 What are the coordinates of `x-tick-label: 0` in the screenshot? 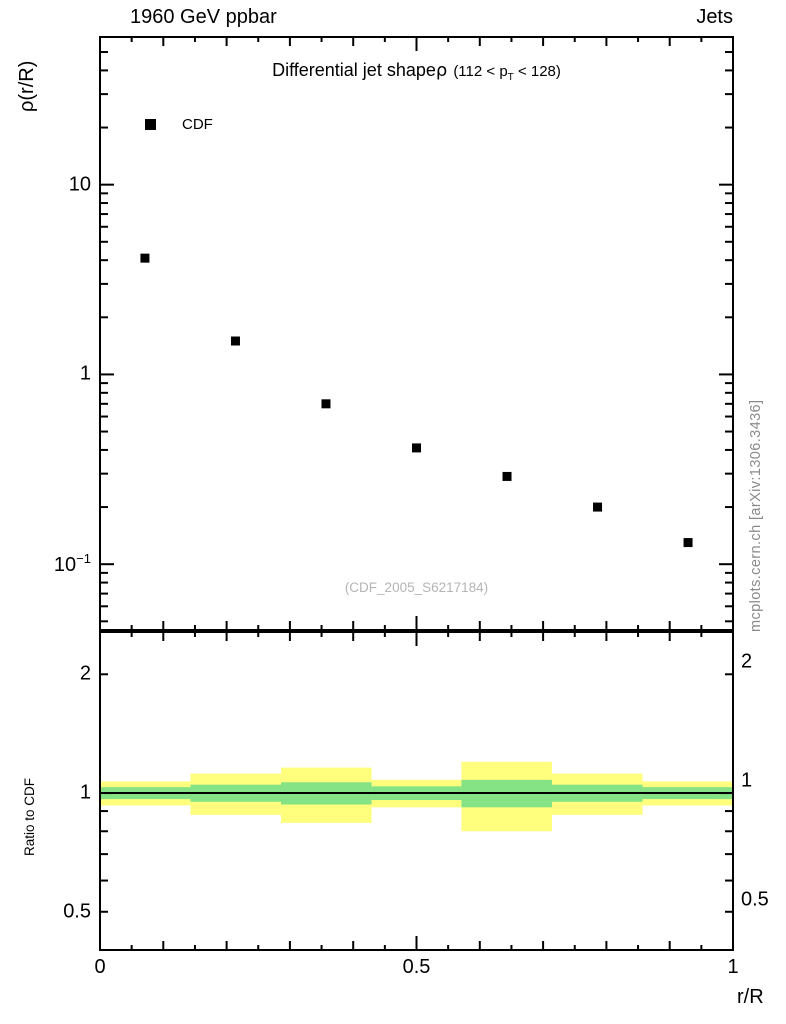 It's located at (100, 967).